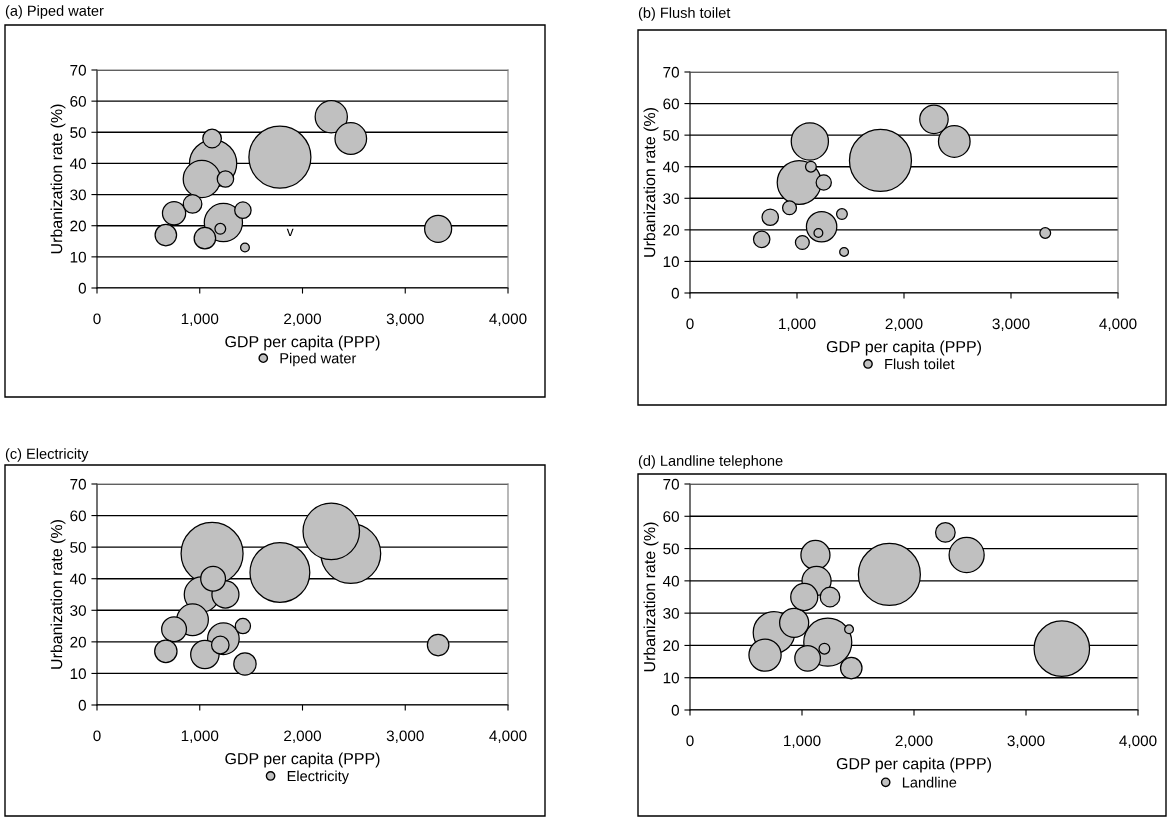 The image size is (1171, 818). Describe the element at coordinates (684, 14) in the screenshot. I see `chart-title: (b) Flush toilet` at that location.